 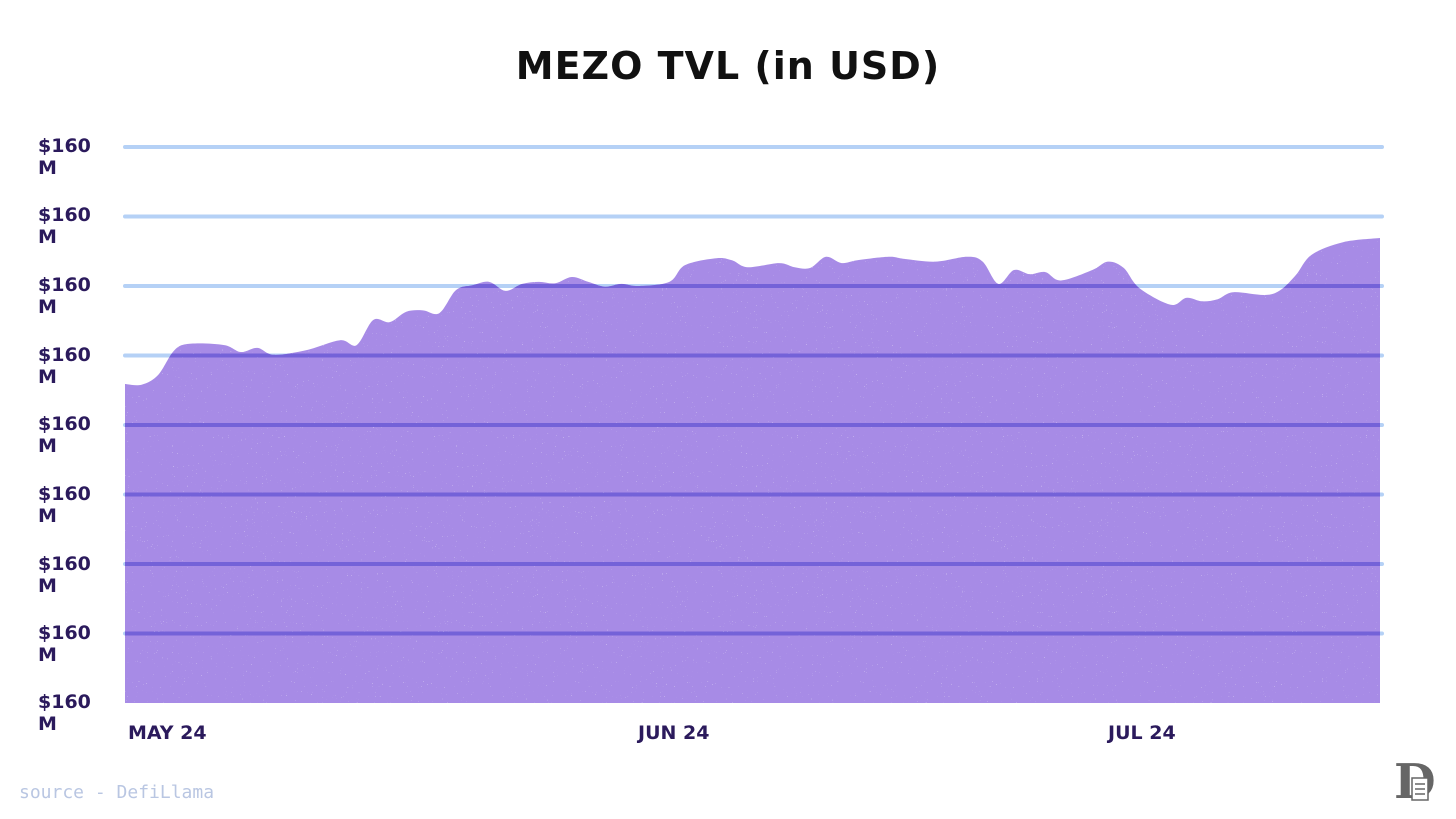 I want to click on source-caption: source - DefiLlama, so click(x=117, y=792).